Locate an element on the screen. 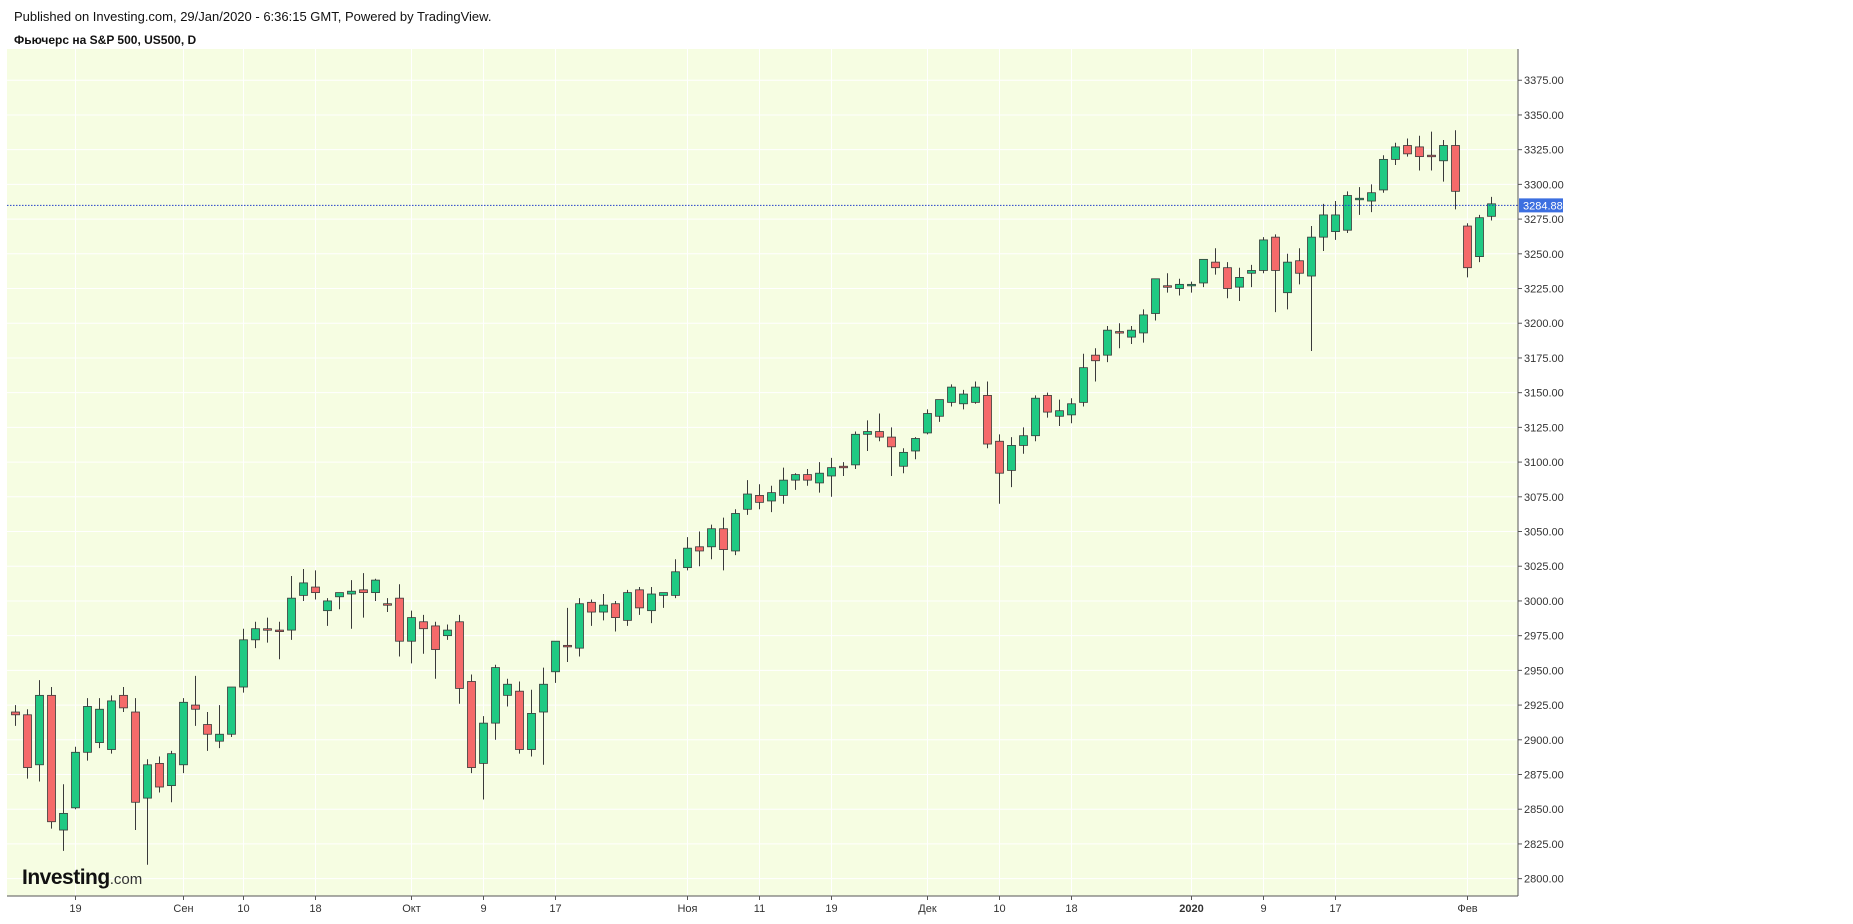 This screenshot has width=1853, height=924. y-tick-label: 2925.00 is located at coordinates (1544, 706).